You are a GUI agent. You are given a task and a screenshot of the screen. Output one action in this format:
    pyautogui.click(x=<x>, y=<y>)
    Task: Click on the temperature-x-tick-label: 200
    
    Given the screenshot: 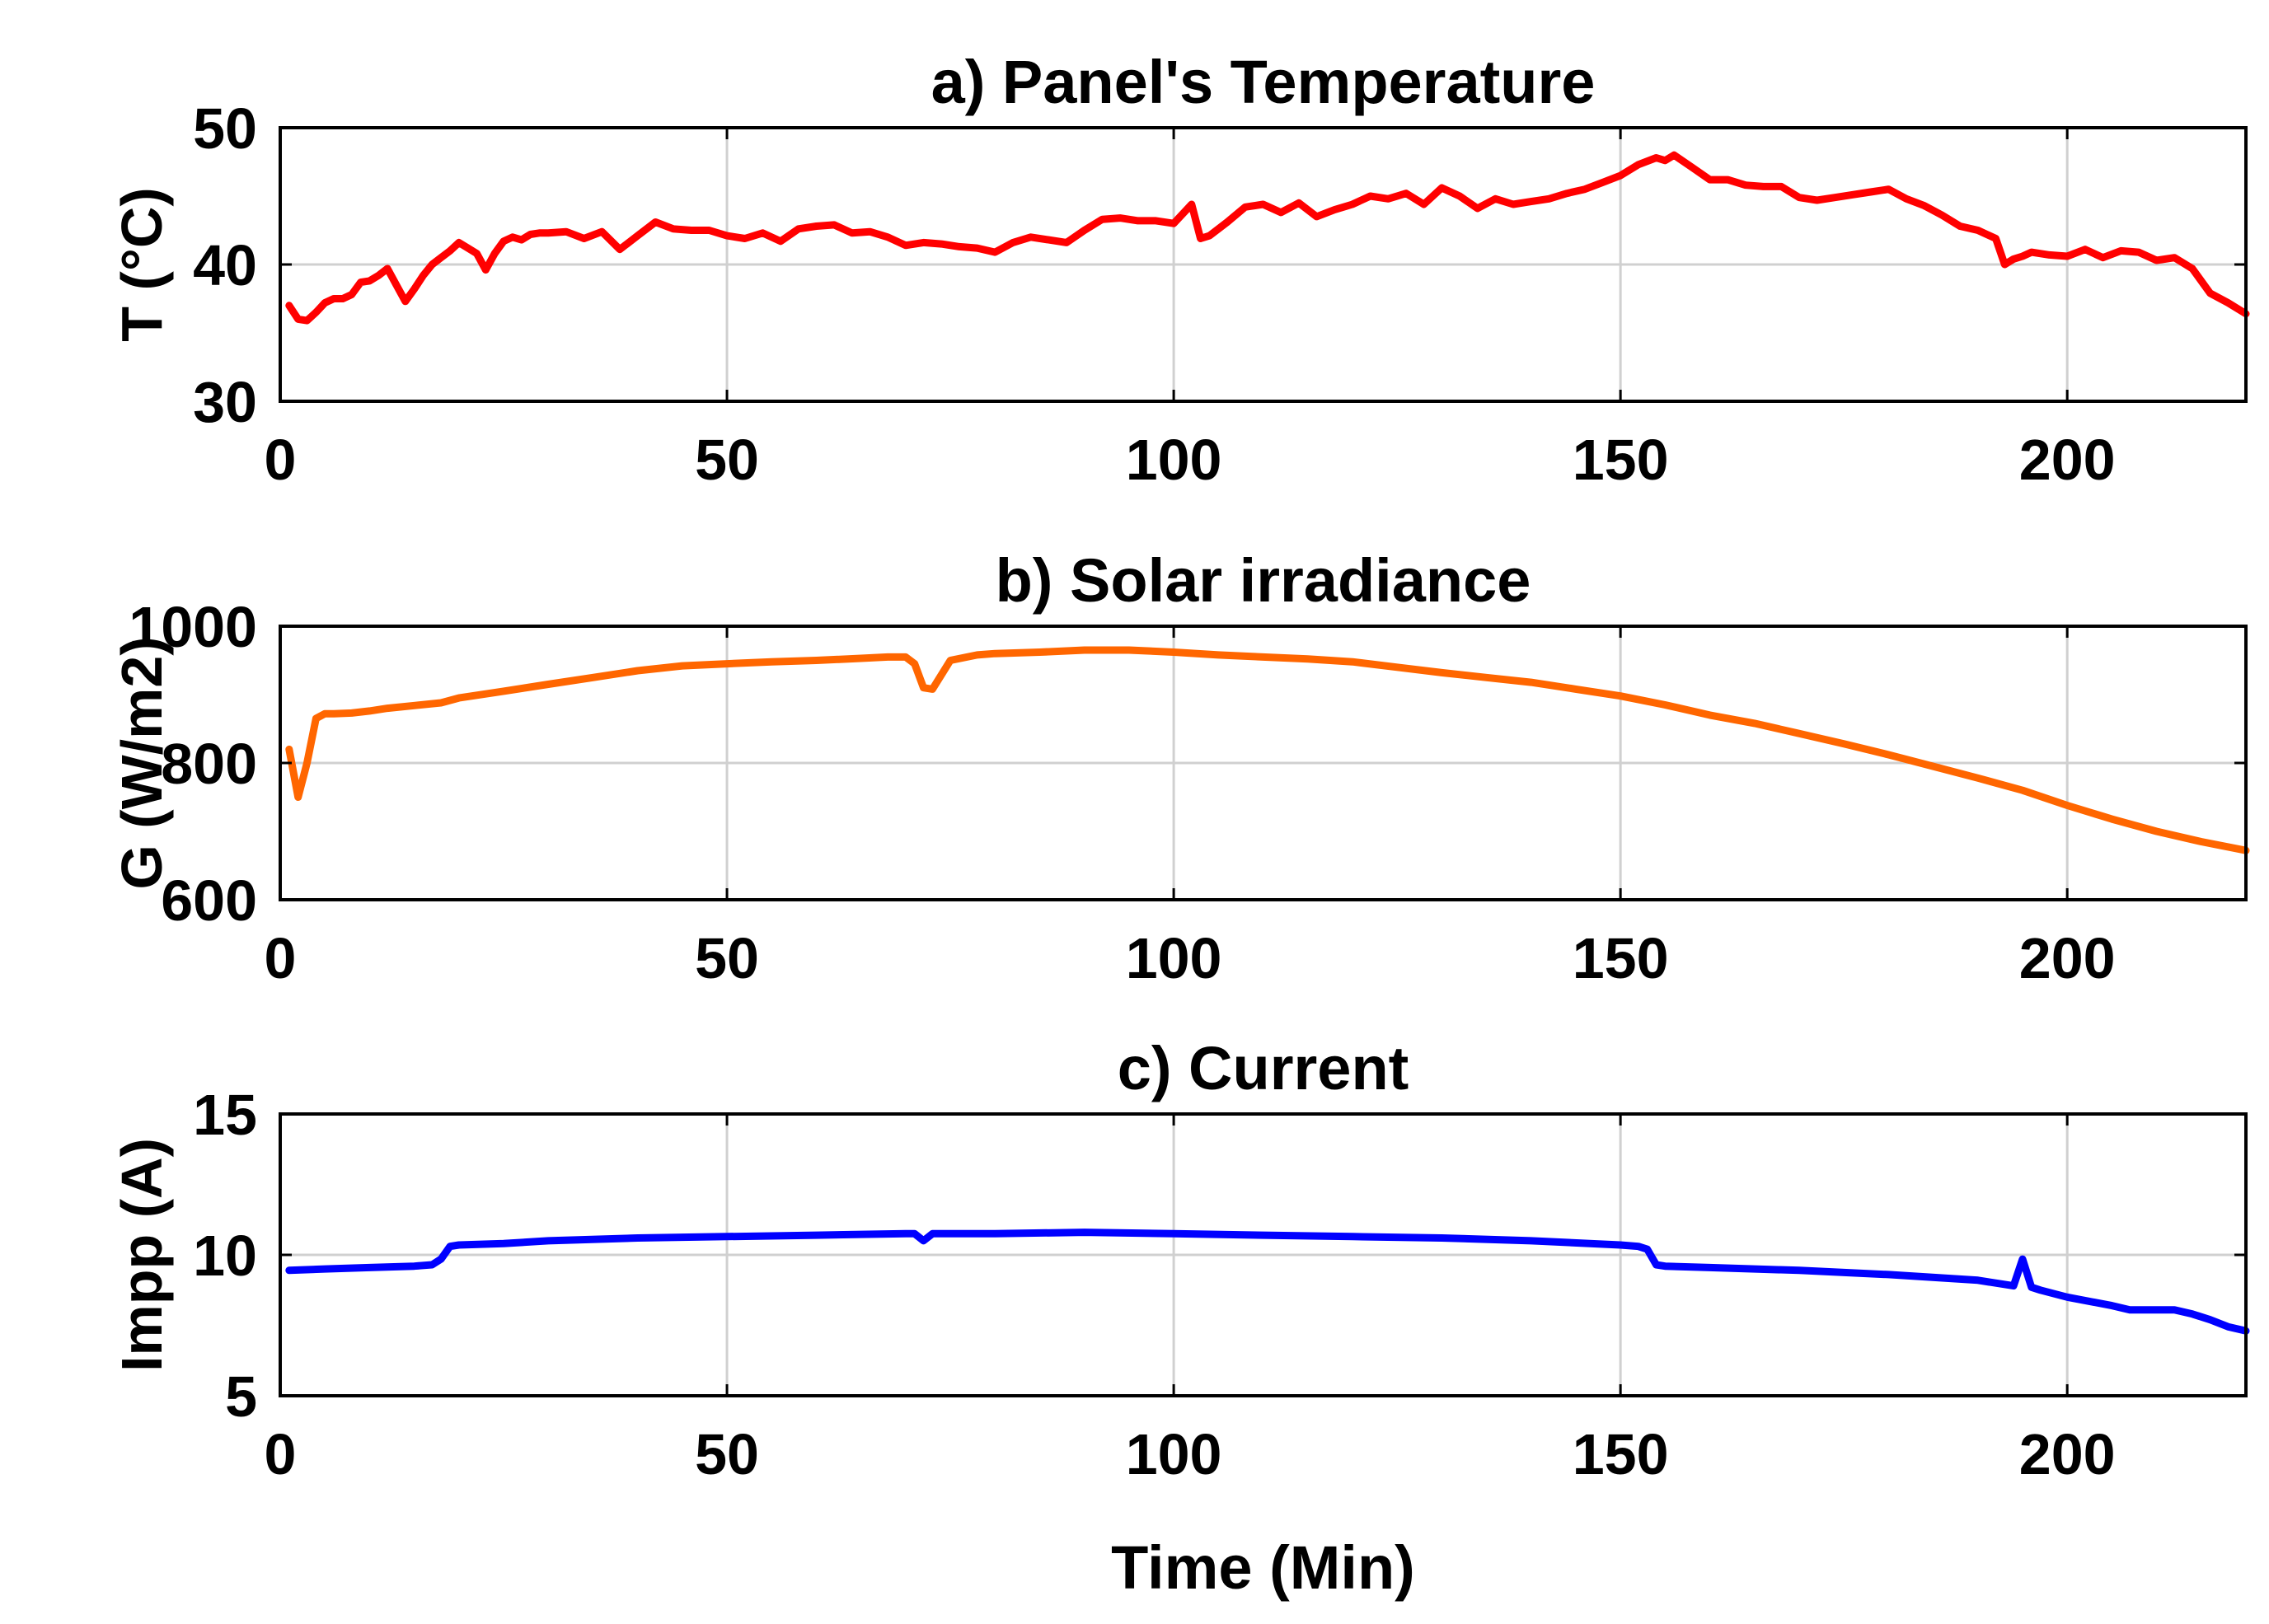 What is the action you would take?
    pyautogui.click(x=2067, y=460)
    